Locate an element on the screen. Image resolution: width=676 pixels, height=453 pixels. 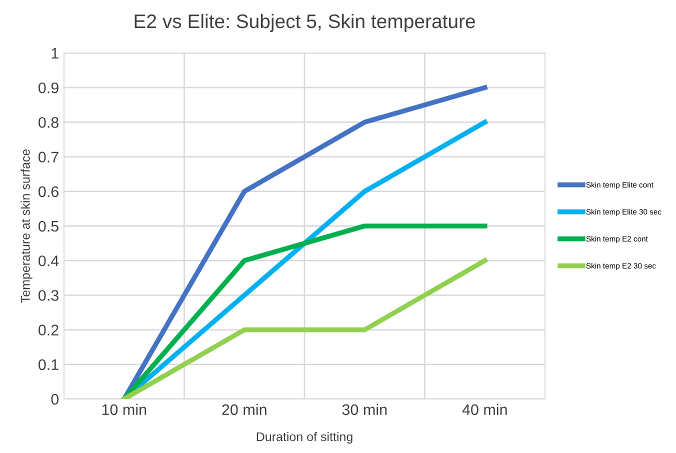
y-tick-label: 0.8 is located at coordinates (48, 122).